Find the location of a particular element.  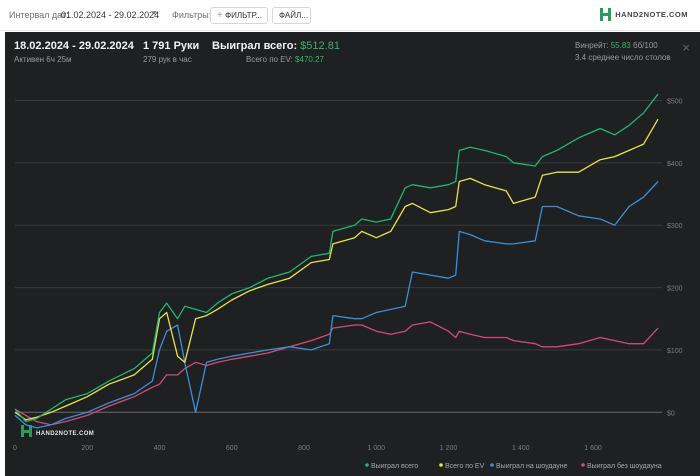

x-tick-label: 200 is located at coordinates (87, 448).